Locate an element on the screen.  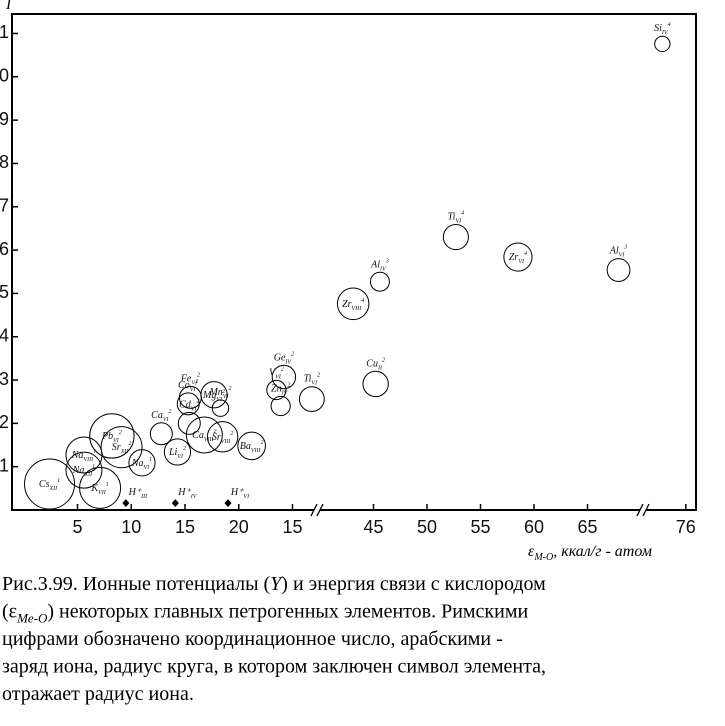
y-tick-label: 9 is located at coordinates (4, 119).